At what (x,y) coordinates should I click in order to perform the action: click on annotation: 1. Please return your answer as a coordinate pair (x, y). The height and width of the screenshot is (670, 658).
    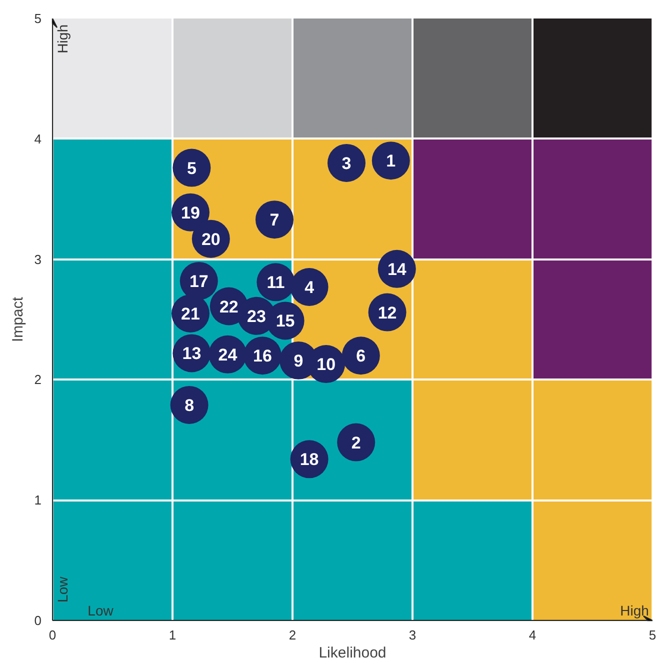
    Looking at the image, I should click on (391, 161).